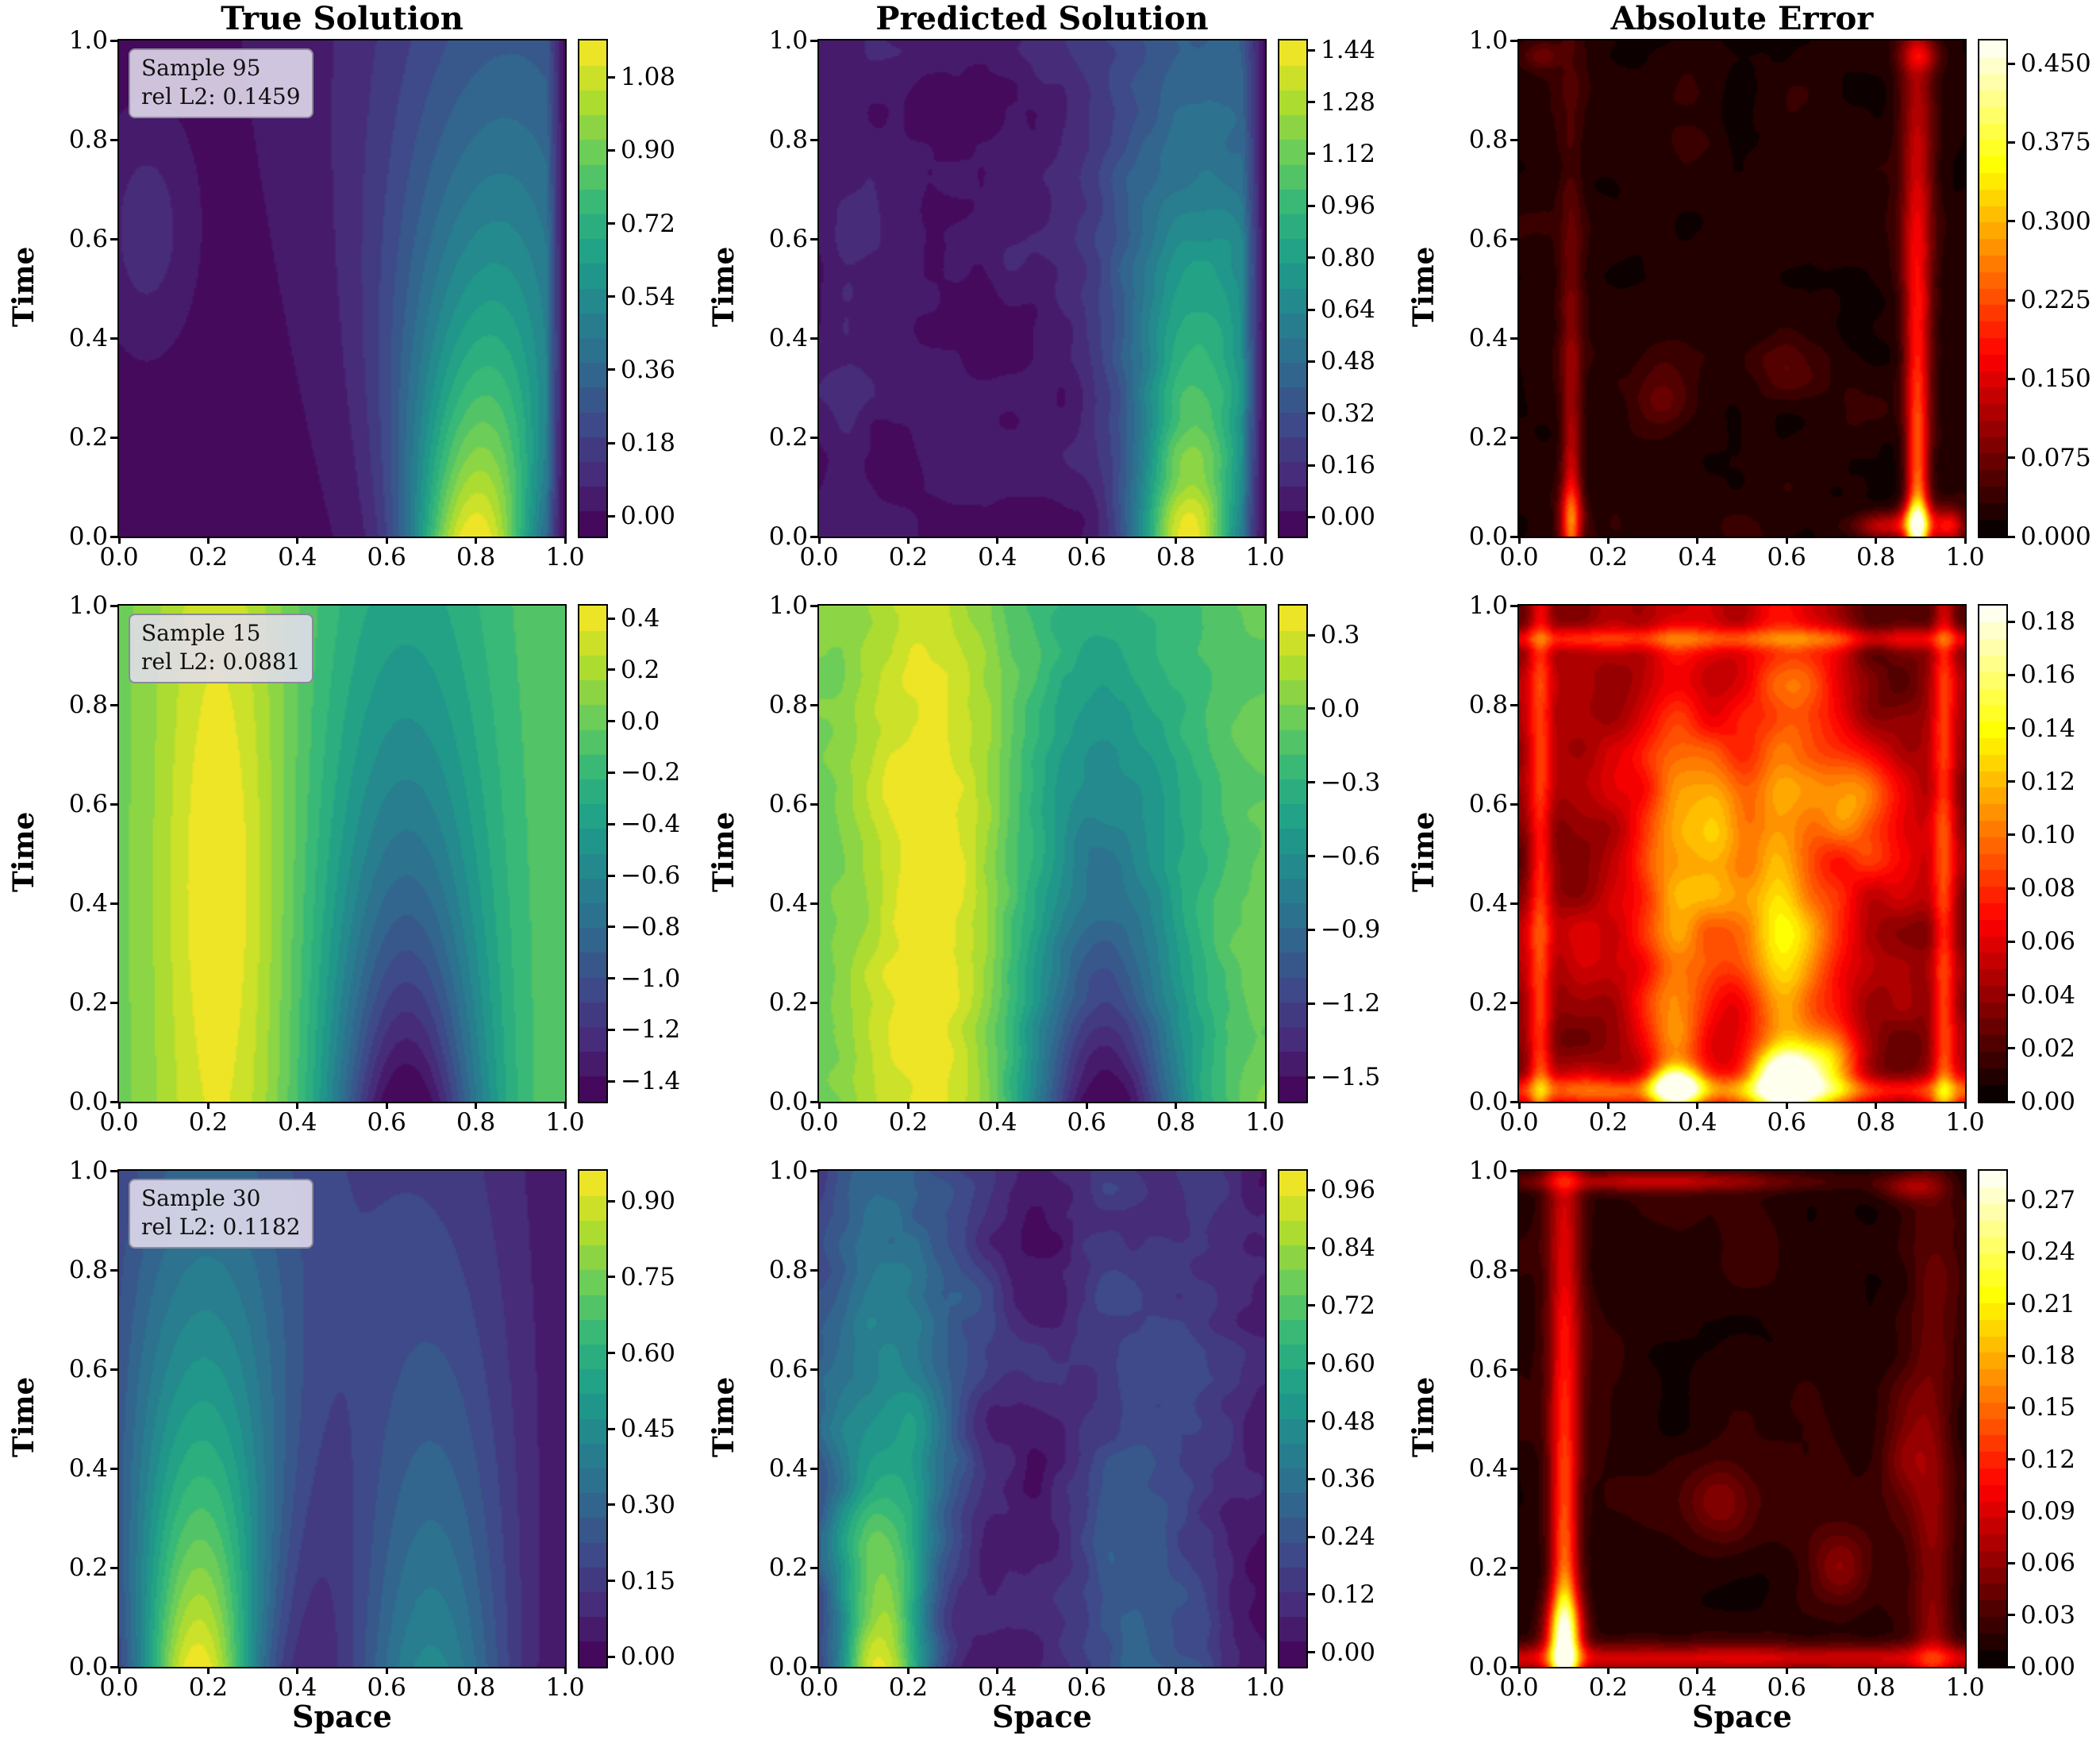 This screenshot has height=1751, width=2100. I want to click on colorbar-tick-label: 0.06, so click(2048, 941).